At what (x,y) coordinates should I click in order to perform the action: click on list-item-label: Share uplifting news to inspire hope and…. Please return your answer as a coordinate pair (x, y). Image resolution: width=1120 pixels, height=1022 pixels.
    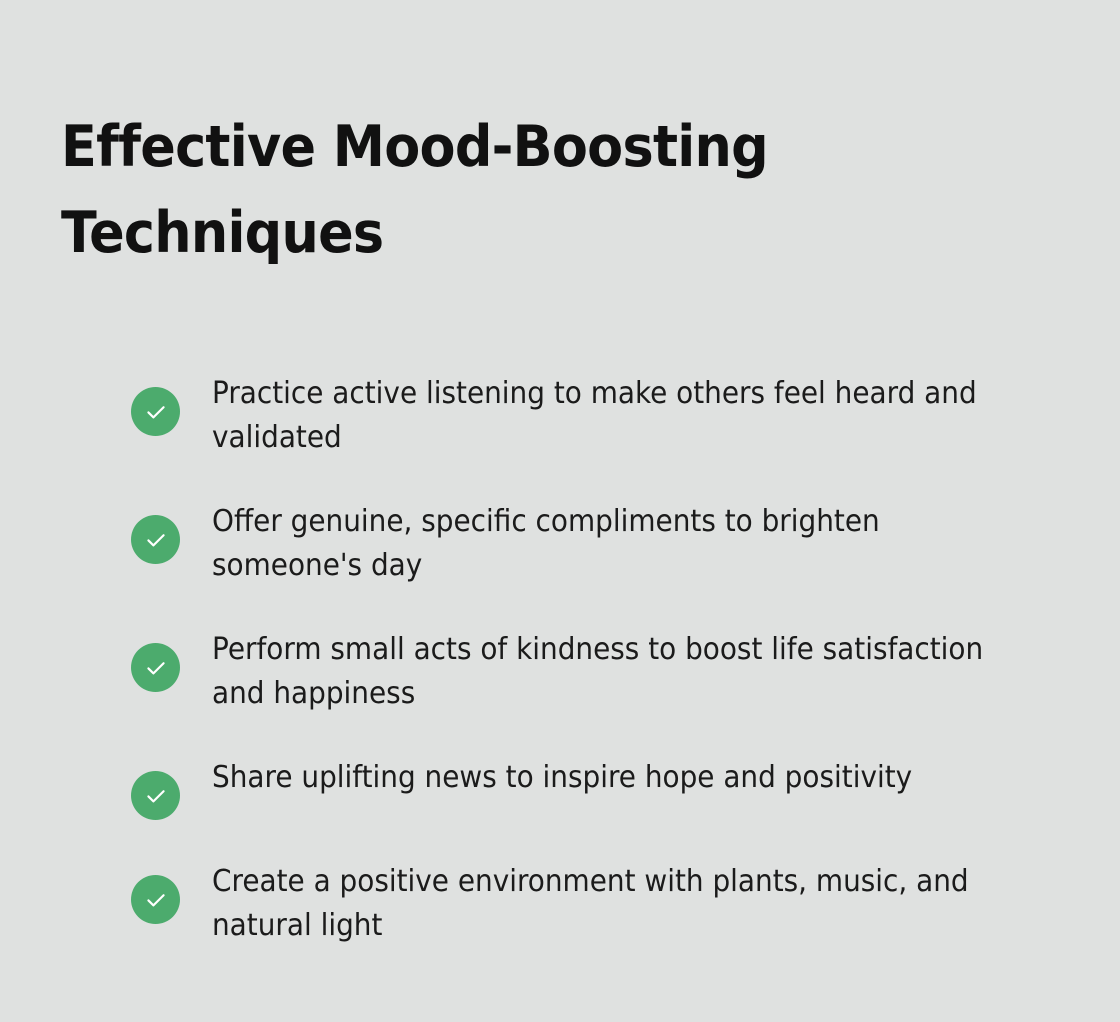
    Looking at the image, I should click on (562, 777).